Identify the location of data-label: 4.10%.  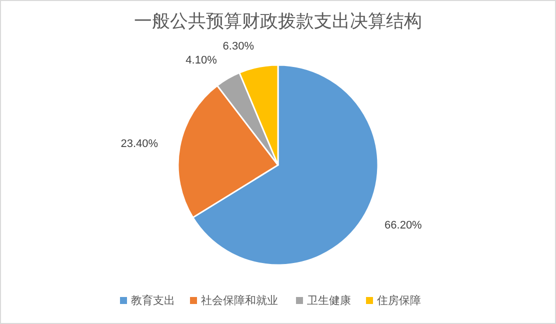
(202, 60).